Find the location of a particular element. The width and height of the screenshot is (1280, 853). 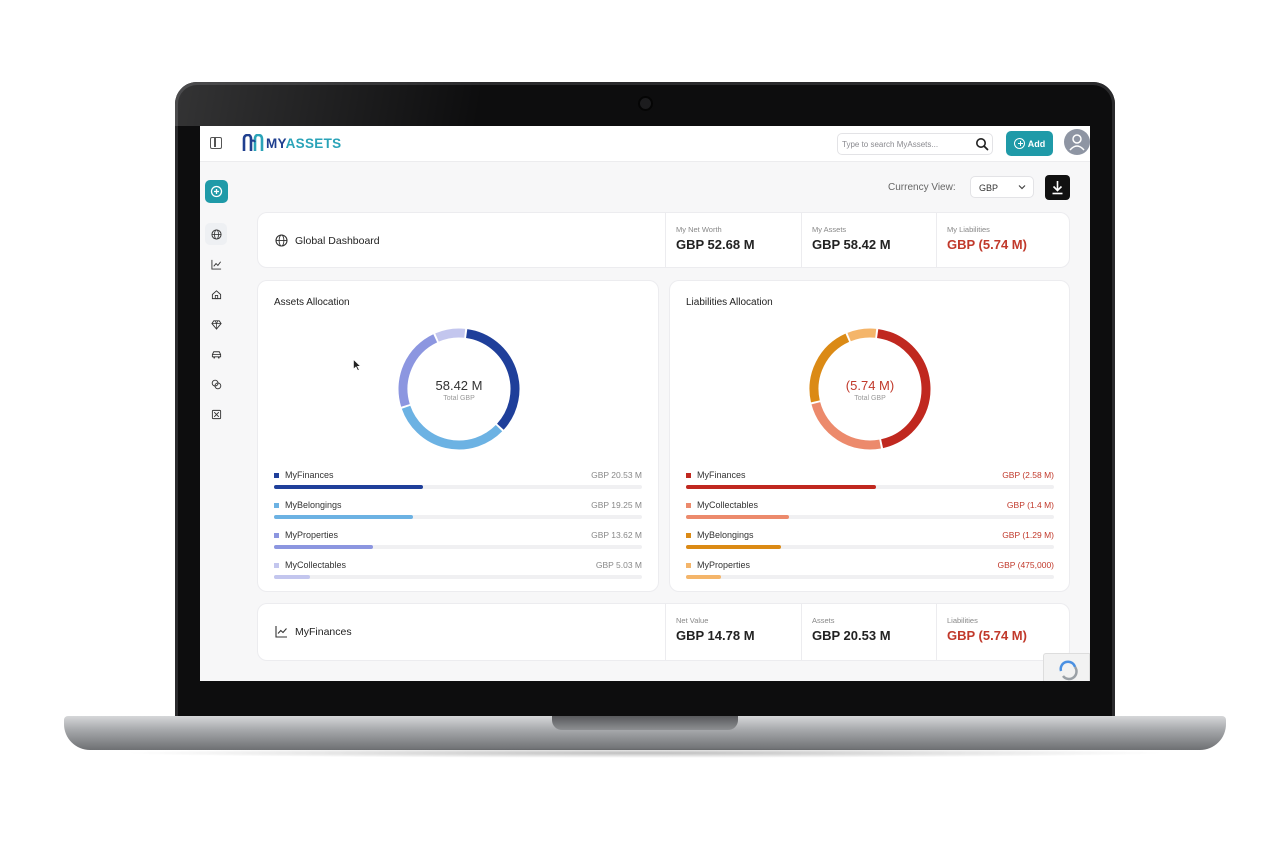

liabilities-total: (5.74 M) is located at coordinates (870, 385).